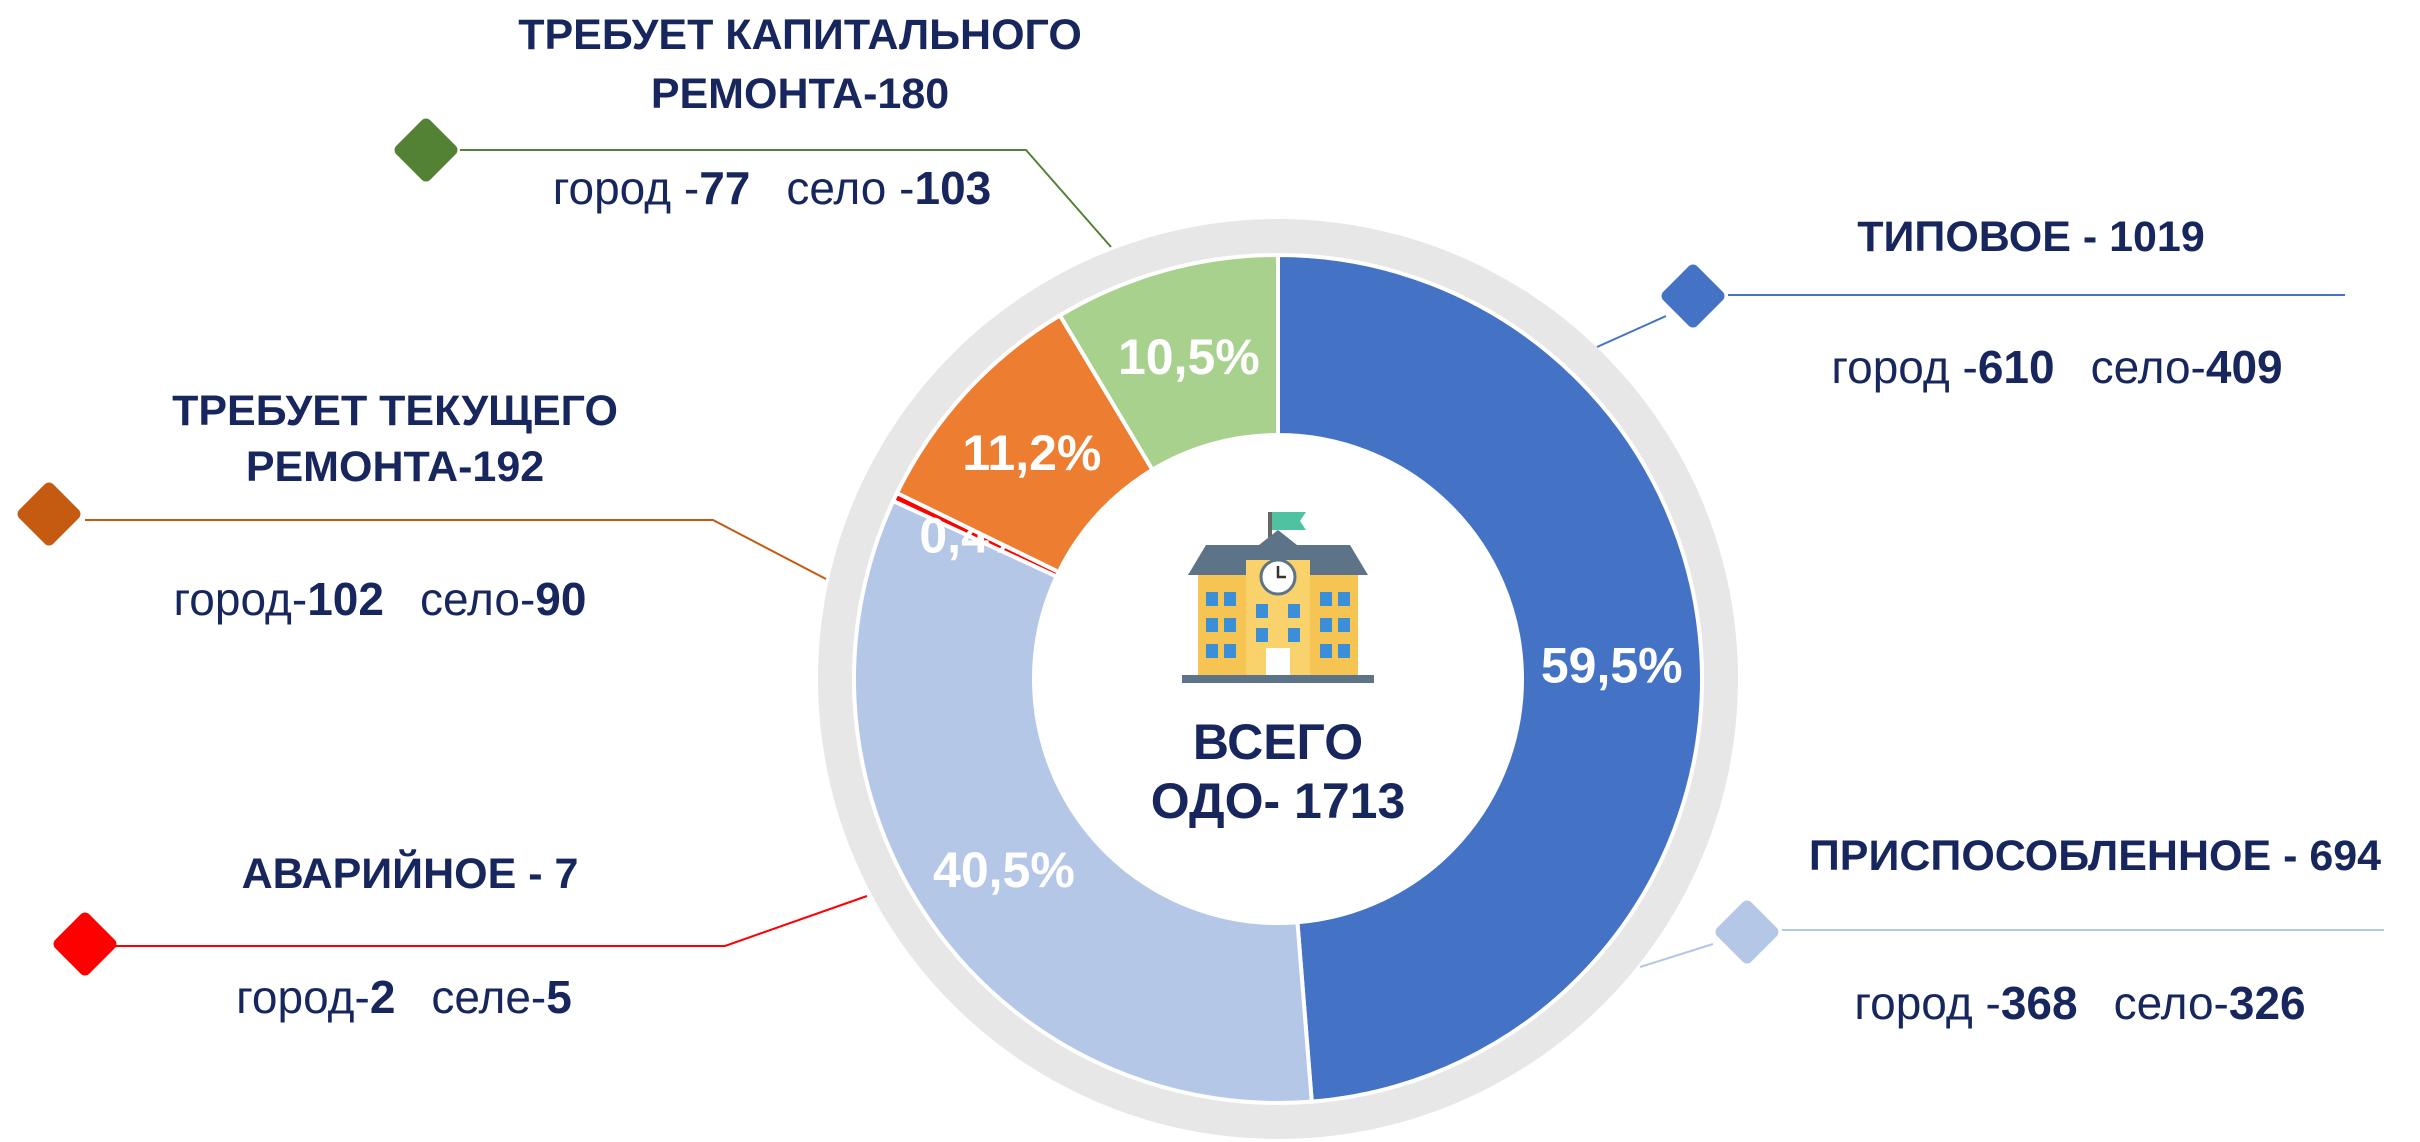  Describe the element at coordinates (395, 467) in the screenshot. I see `legend-title: РЕМОНТА-192` at that location.